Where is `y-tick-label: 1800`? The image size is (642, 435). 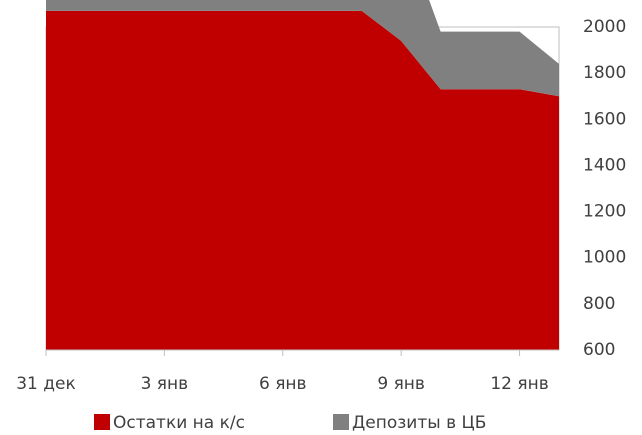 y-tick-label: 1800 is located at coordinates (604, 73).